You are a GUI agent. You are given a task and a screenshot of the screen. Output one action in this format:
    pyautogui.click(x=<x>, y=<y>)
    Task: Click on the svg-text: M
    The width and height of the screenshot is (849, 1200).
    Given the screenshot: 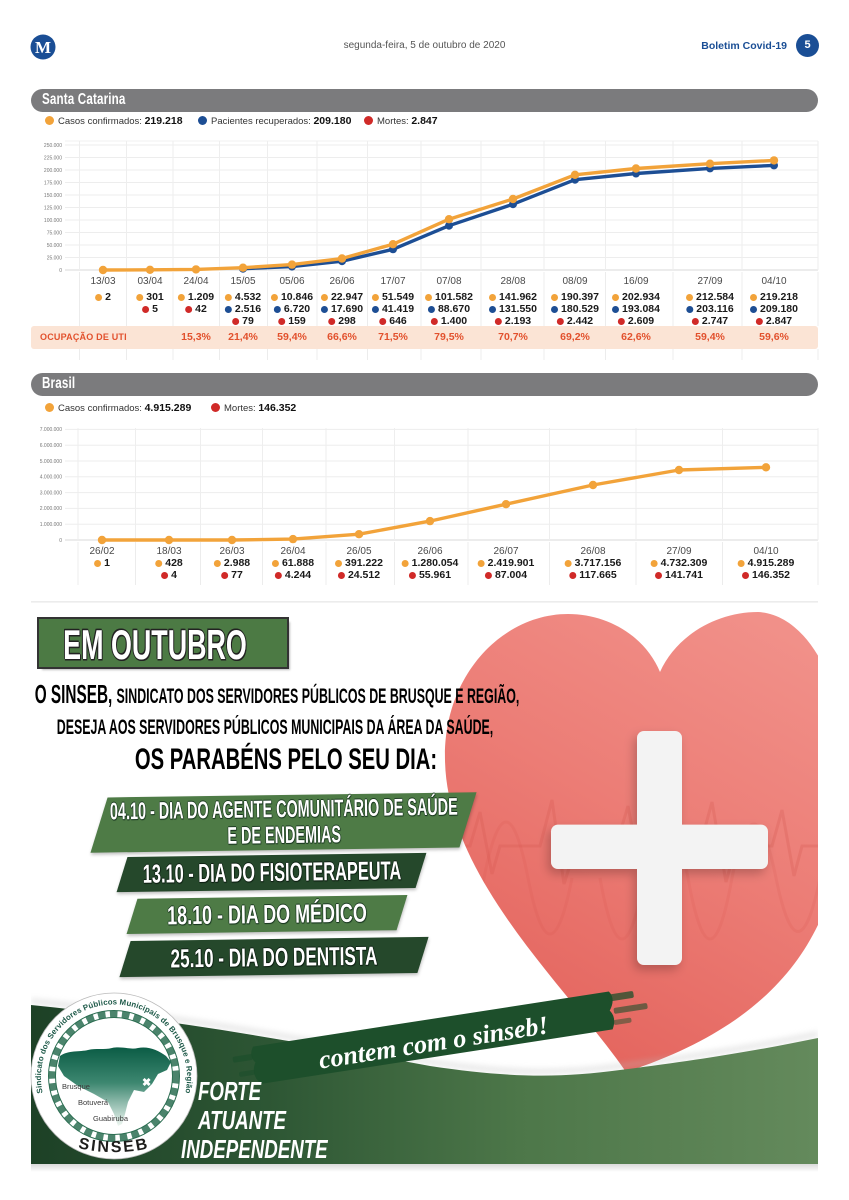 What is the action you would take?
    pyautogui.click(x=43, y=47)
    